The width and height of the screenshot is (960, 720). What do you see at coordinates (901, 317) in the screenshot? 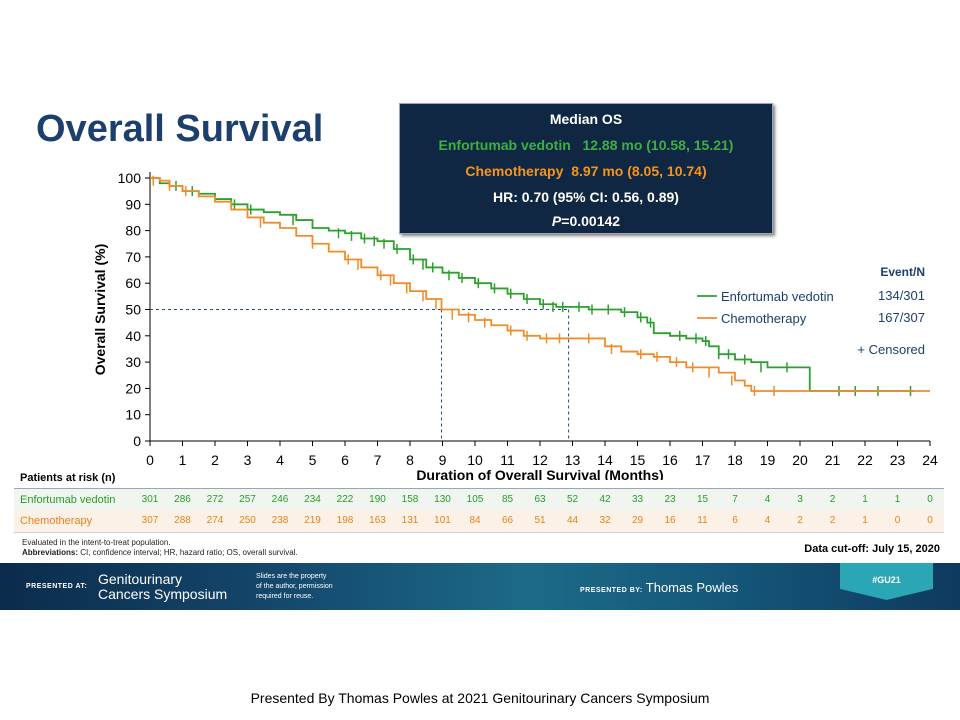
I see `legend-events-value: 167/307` at bounding box center [901, 317].